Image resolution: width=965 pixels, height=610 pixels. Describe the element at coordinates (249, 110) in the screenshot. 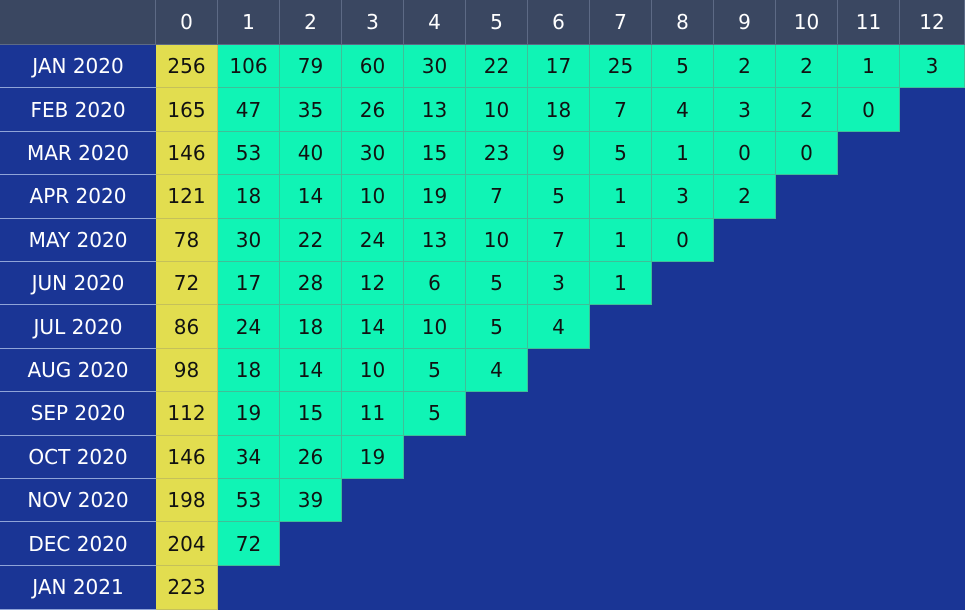

I see `data-cell: 47` at that location.